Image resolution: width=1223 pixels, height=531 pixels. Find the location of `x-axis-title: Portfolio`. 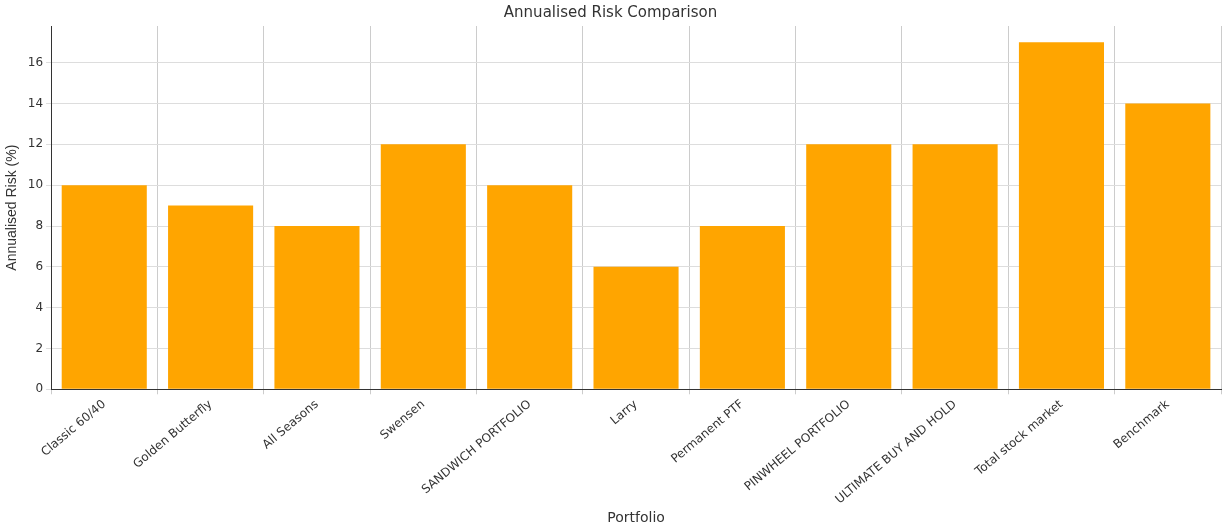

x-axis-title: Portfolio is located at coordinates (636, 517).